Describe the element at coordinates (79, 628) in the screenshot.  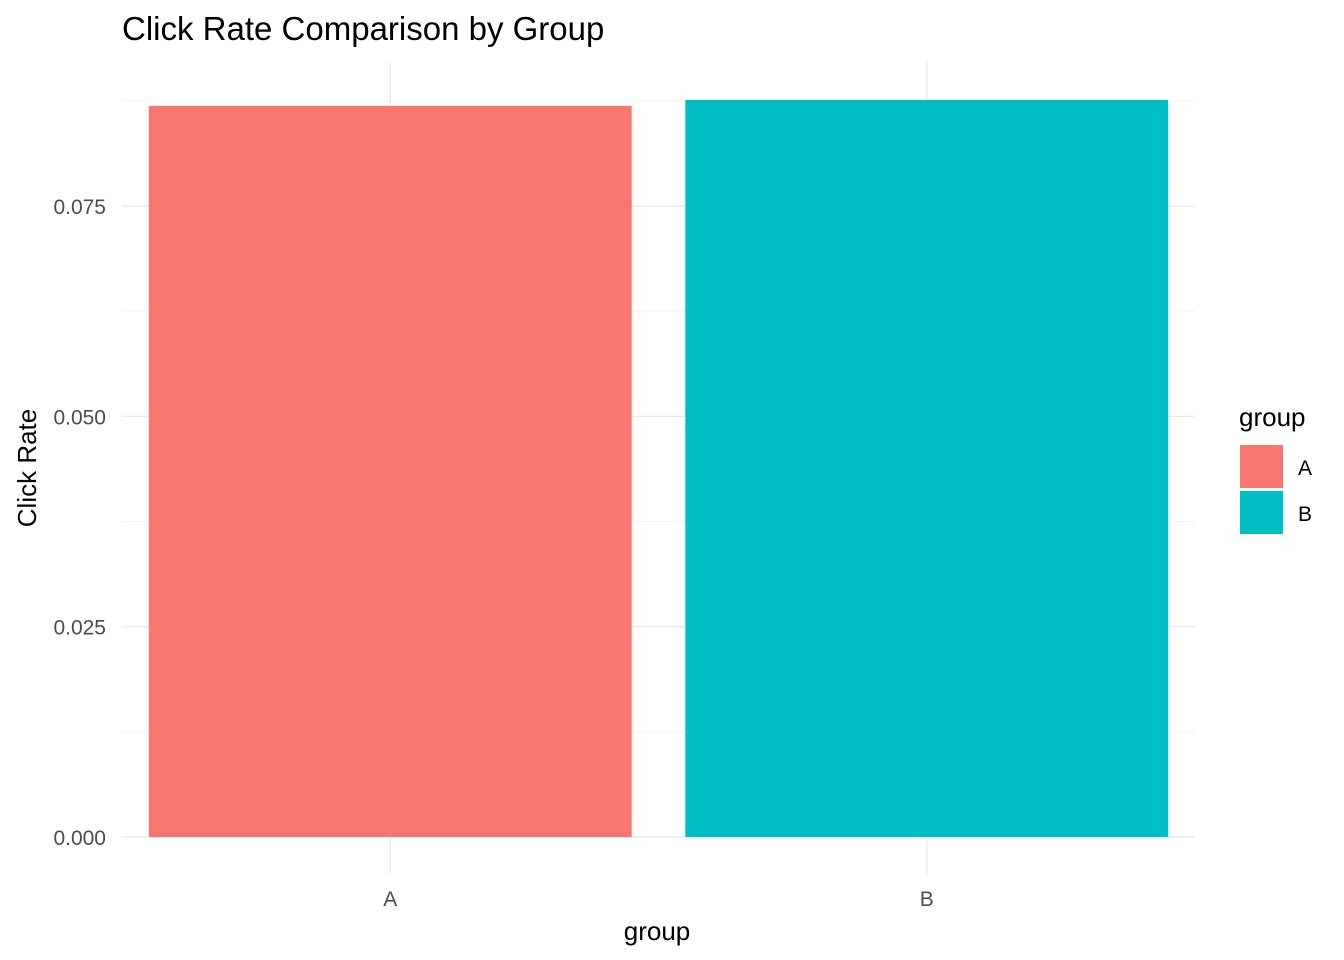
I see `y-tick-label: 0.025` at that location.